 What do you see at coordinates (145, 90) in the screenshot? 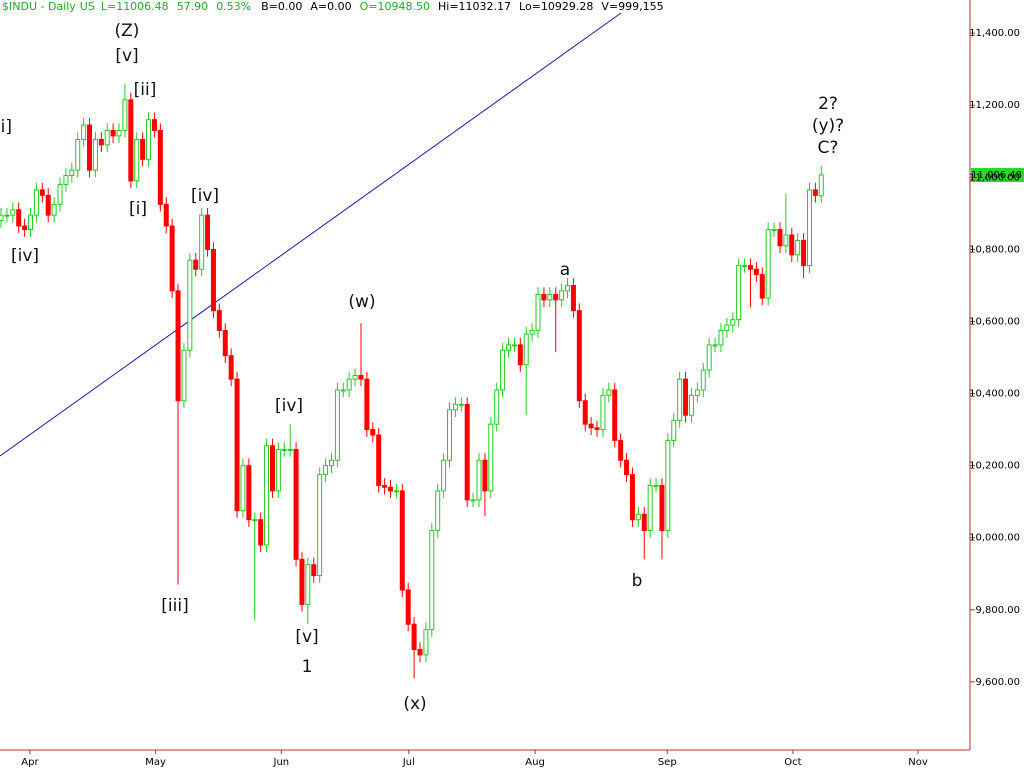
I see `wave-label: [ii]` at bounding box center [145, 90].